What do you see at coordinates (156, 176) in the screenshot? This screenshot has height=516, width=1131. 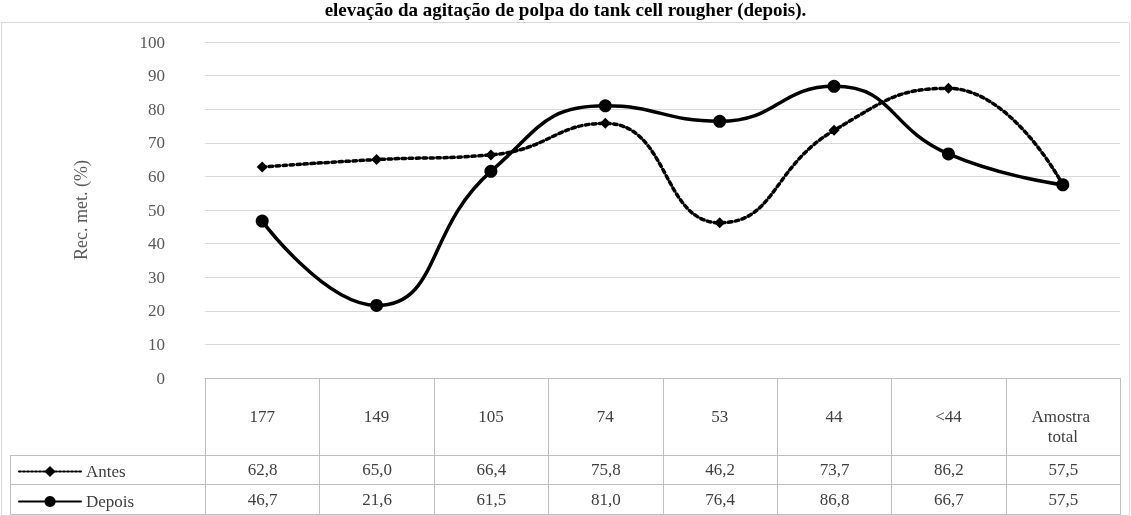 I see `y-tick-label: 60` at bounding box center [156, 176].